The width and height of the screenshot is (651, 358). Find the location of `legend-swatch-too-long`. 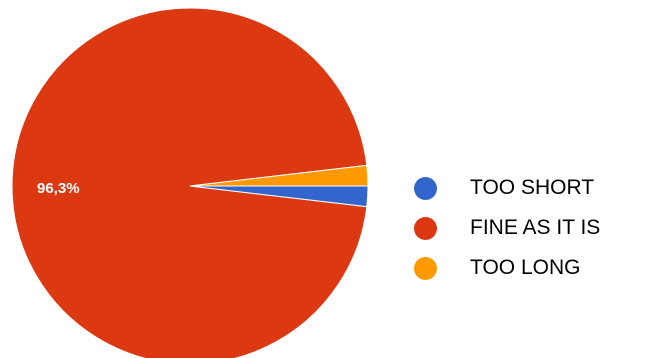

legend-swatch-too-long is located at coordinates (425, 268).